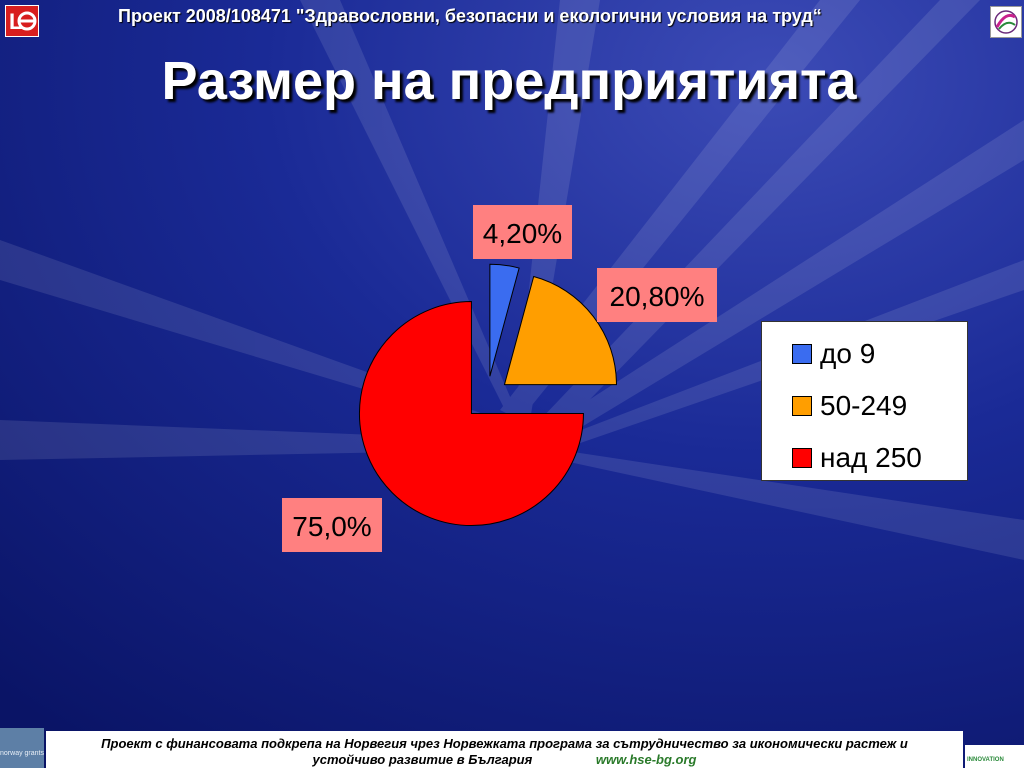 This screenshot has width=1024, height=768. I want to click on data-label-1: 4,20%, so click(522, 232).